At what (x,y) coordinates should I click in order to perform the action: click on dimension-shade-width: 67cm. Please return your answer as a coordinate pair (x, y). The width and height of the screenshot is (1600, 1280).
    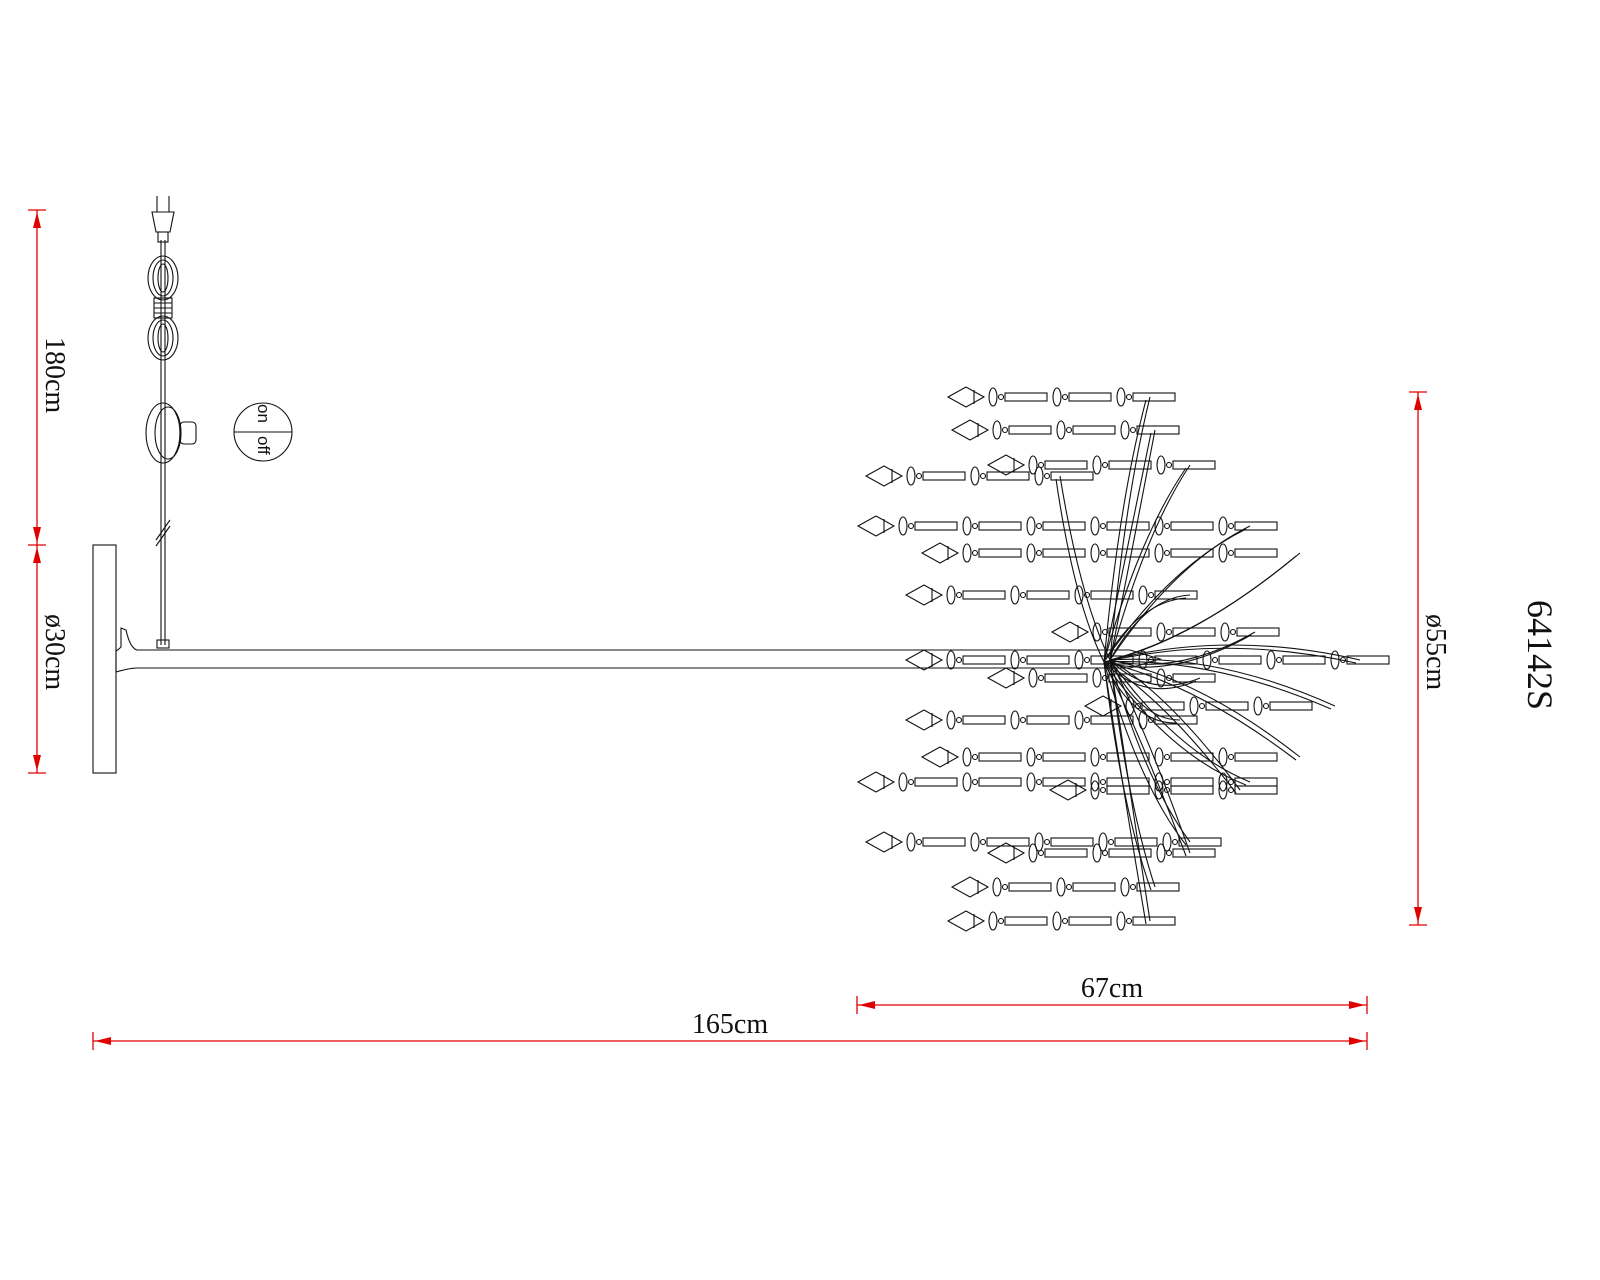
    Looking at the image, I should click on (1112, 993).